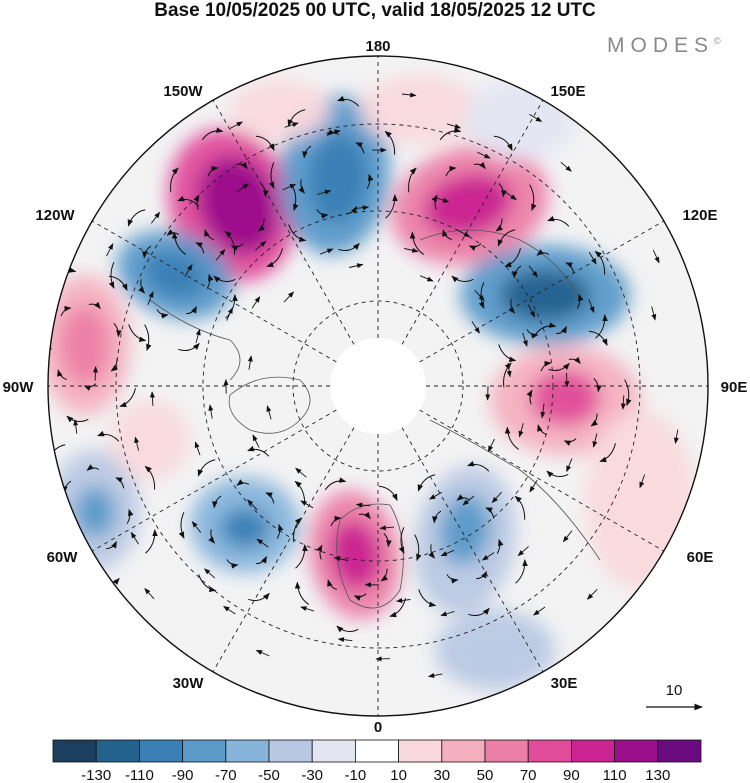 The image size is (750, 783). I want to click on lon-label-150w: 150W, so click(183, 91).